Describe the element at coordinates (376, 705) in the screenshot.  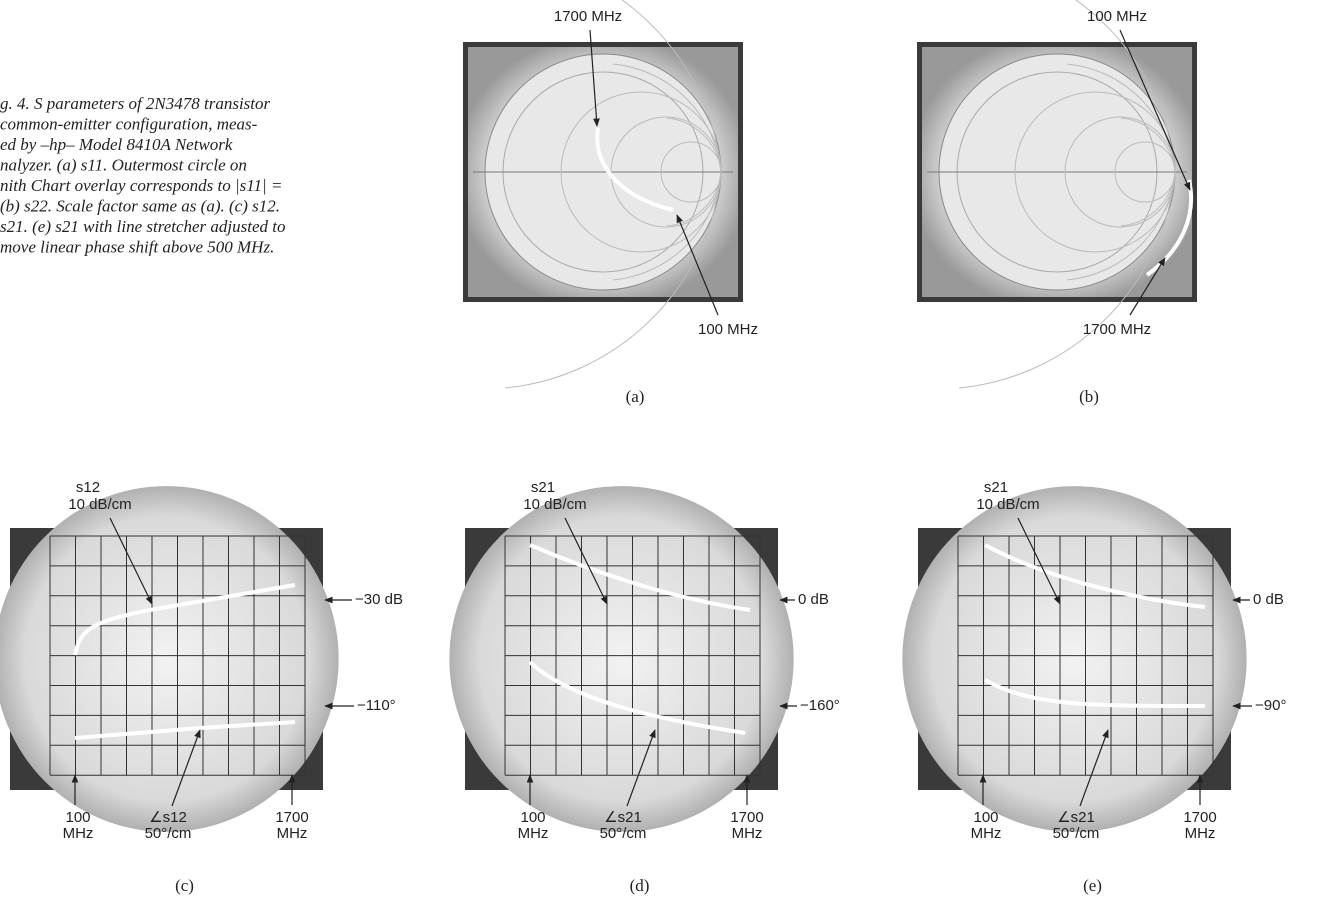
I see `label: −110°` at that location.